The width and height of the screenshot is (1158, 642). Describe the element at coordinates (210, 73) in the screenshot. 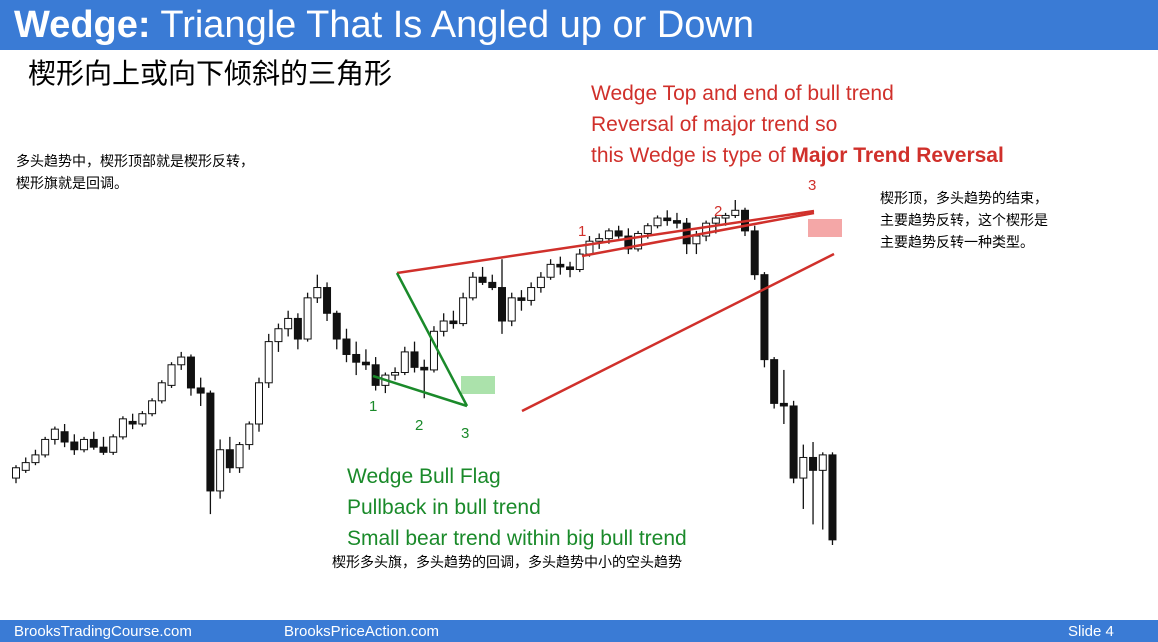

I see `slide-subtitle-cn: 楔形向上或向下倾斜的三角形` at that location.